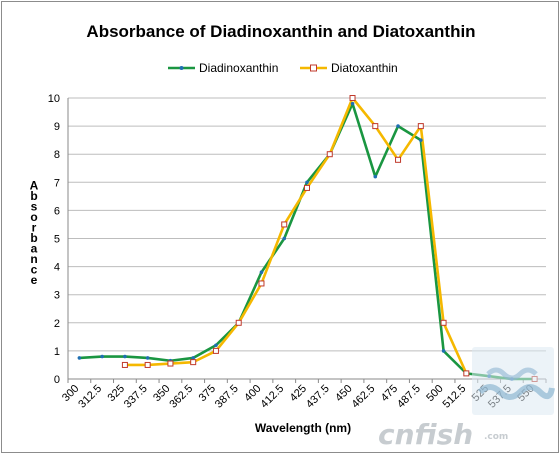 The height and width of the screenshot is (454, 560). Describe the element at coordinates (181, 397) in the screenshot. I see `x-tick-label: 362.5` at that location.